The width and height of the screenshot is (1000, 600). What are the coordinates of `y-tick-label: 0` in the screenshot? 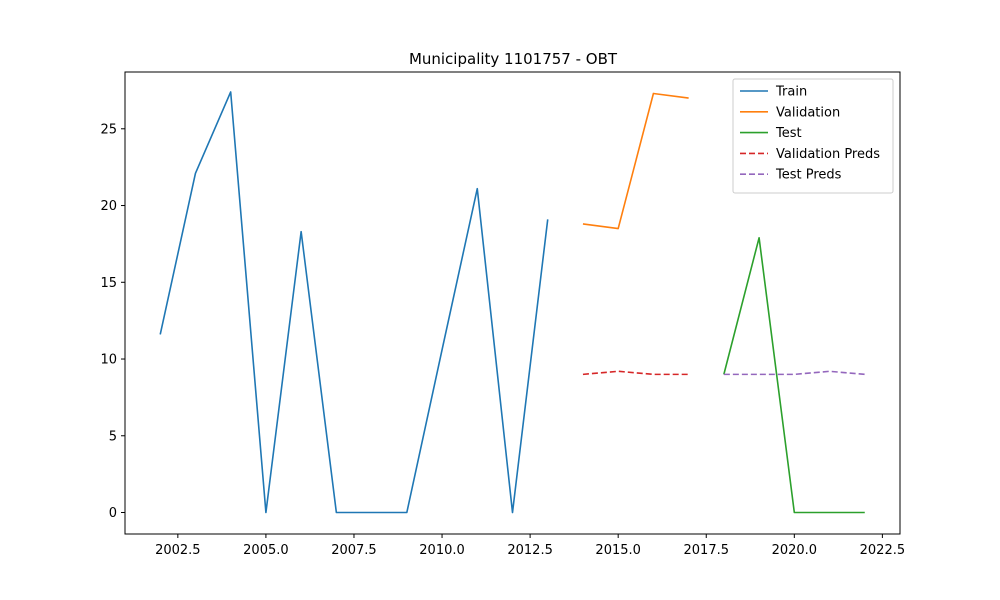 It's located at (113, 513).